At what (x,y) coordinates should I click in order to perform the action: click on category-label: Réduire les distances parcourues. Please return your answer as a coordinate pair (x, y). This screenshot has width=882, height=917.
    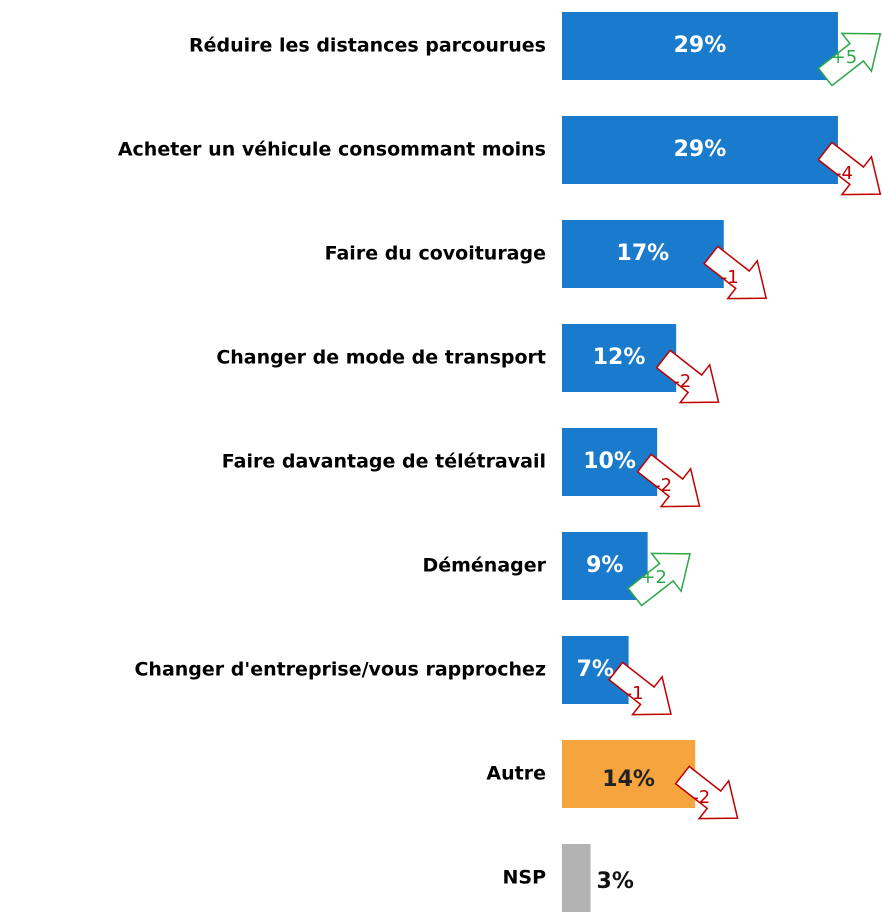
    Looking at the image, I should click on (367, 46).